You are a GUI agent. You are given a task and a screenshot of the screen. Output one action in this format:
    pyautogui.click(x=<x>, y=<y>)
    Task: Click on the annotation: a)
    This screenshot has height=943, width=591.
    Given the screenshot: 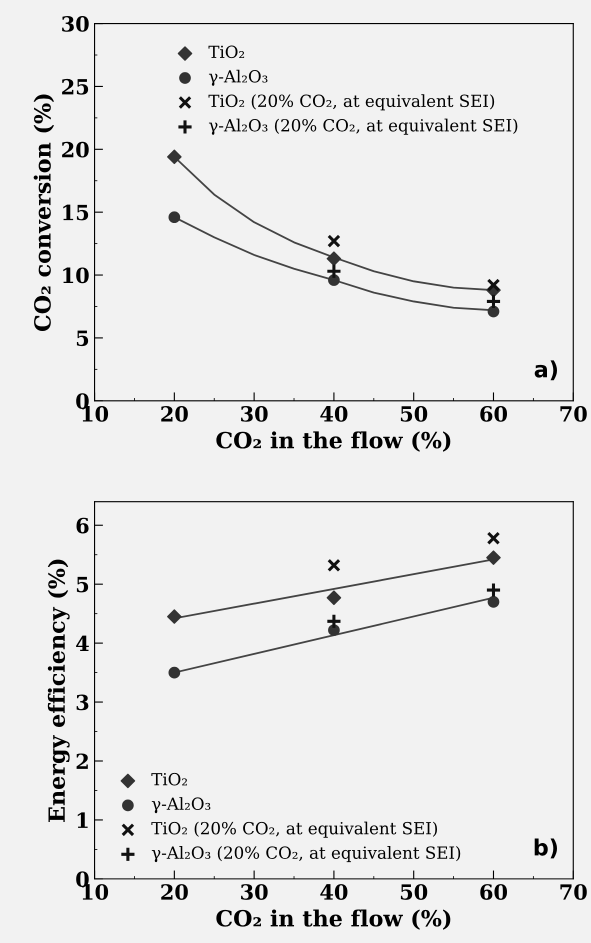 What is the action you would take?
    pyautogui.click(x=545, y=370)
    